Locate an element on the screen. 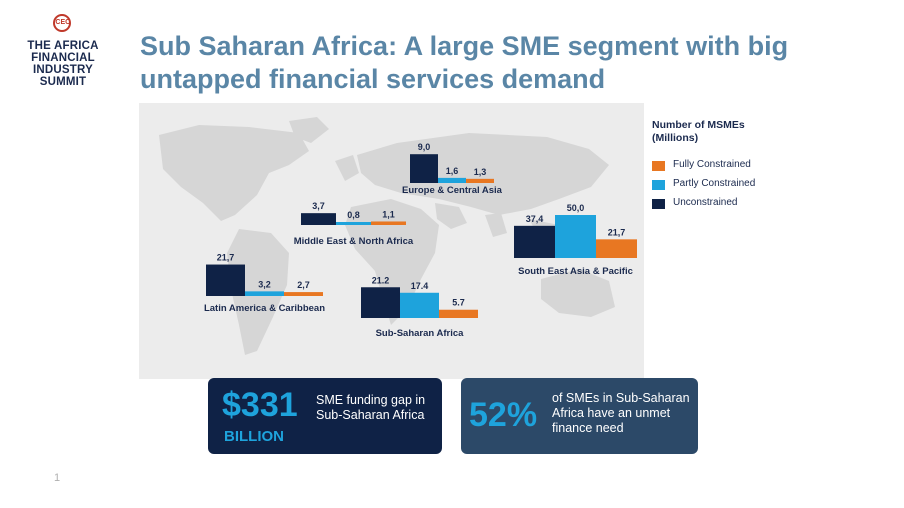  legend-label-partly: Partly Constrained is located at coordinates (714, 183).